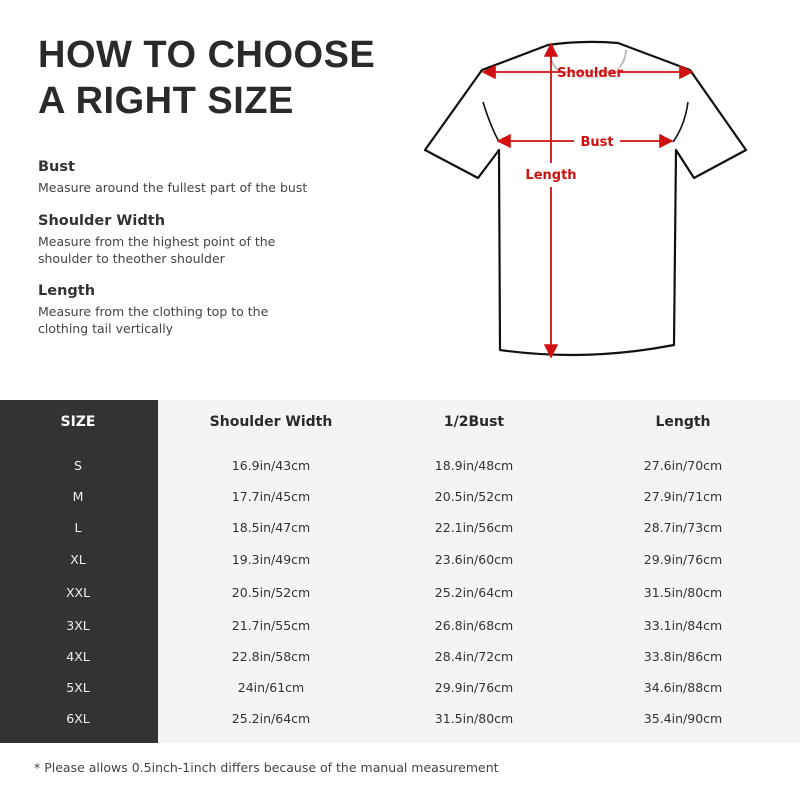 The height and width of the screenshot is (800, 800). Describe the element at coordinates (683, 656) in the screenshot. I see `table-cell: 33.8in/86cm` at that location.